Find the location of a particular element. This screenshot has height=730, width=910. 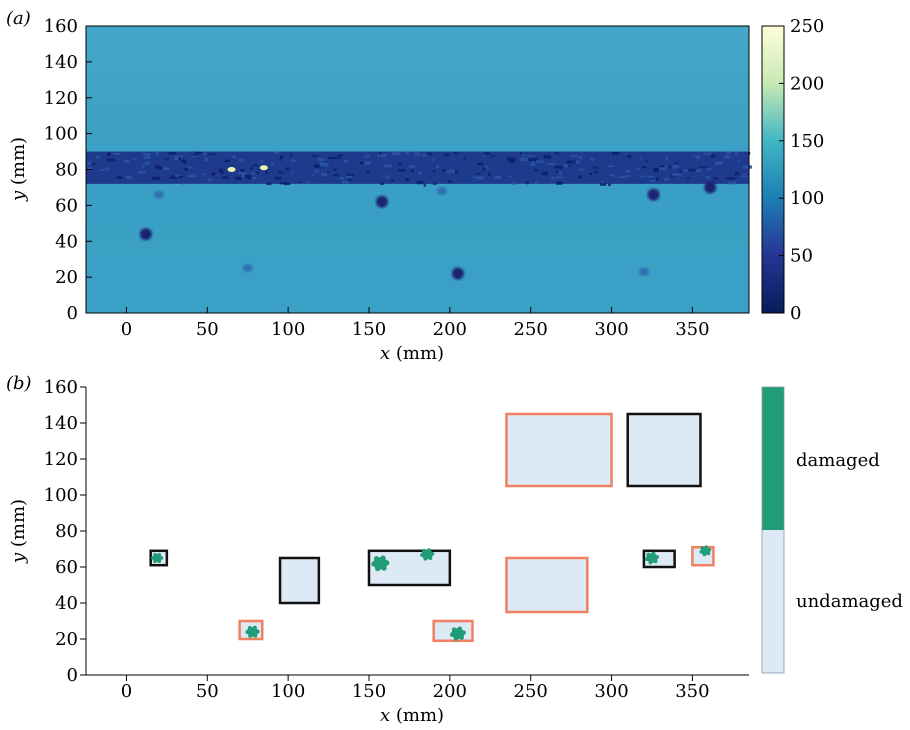

y-tick-label: 120 is located at coordinates (61, 98).